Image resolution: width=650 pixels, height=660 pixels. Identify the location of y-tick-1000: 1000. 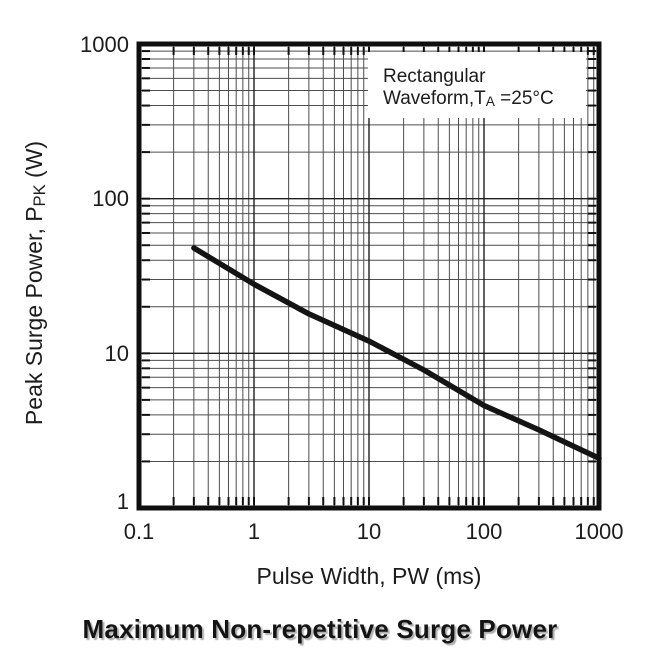
(104, 44).